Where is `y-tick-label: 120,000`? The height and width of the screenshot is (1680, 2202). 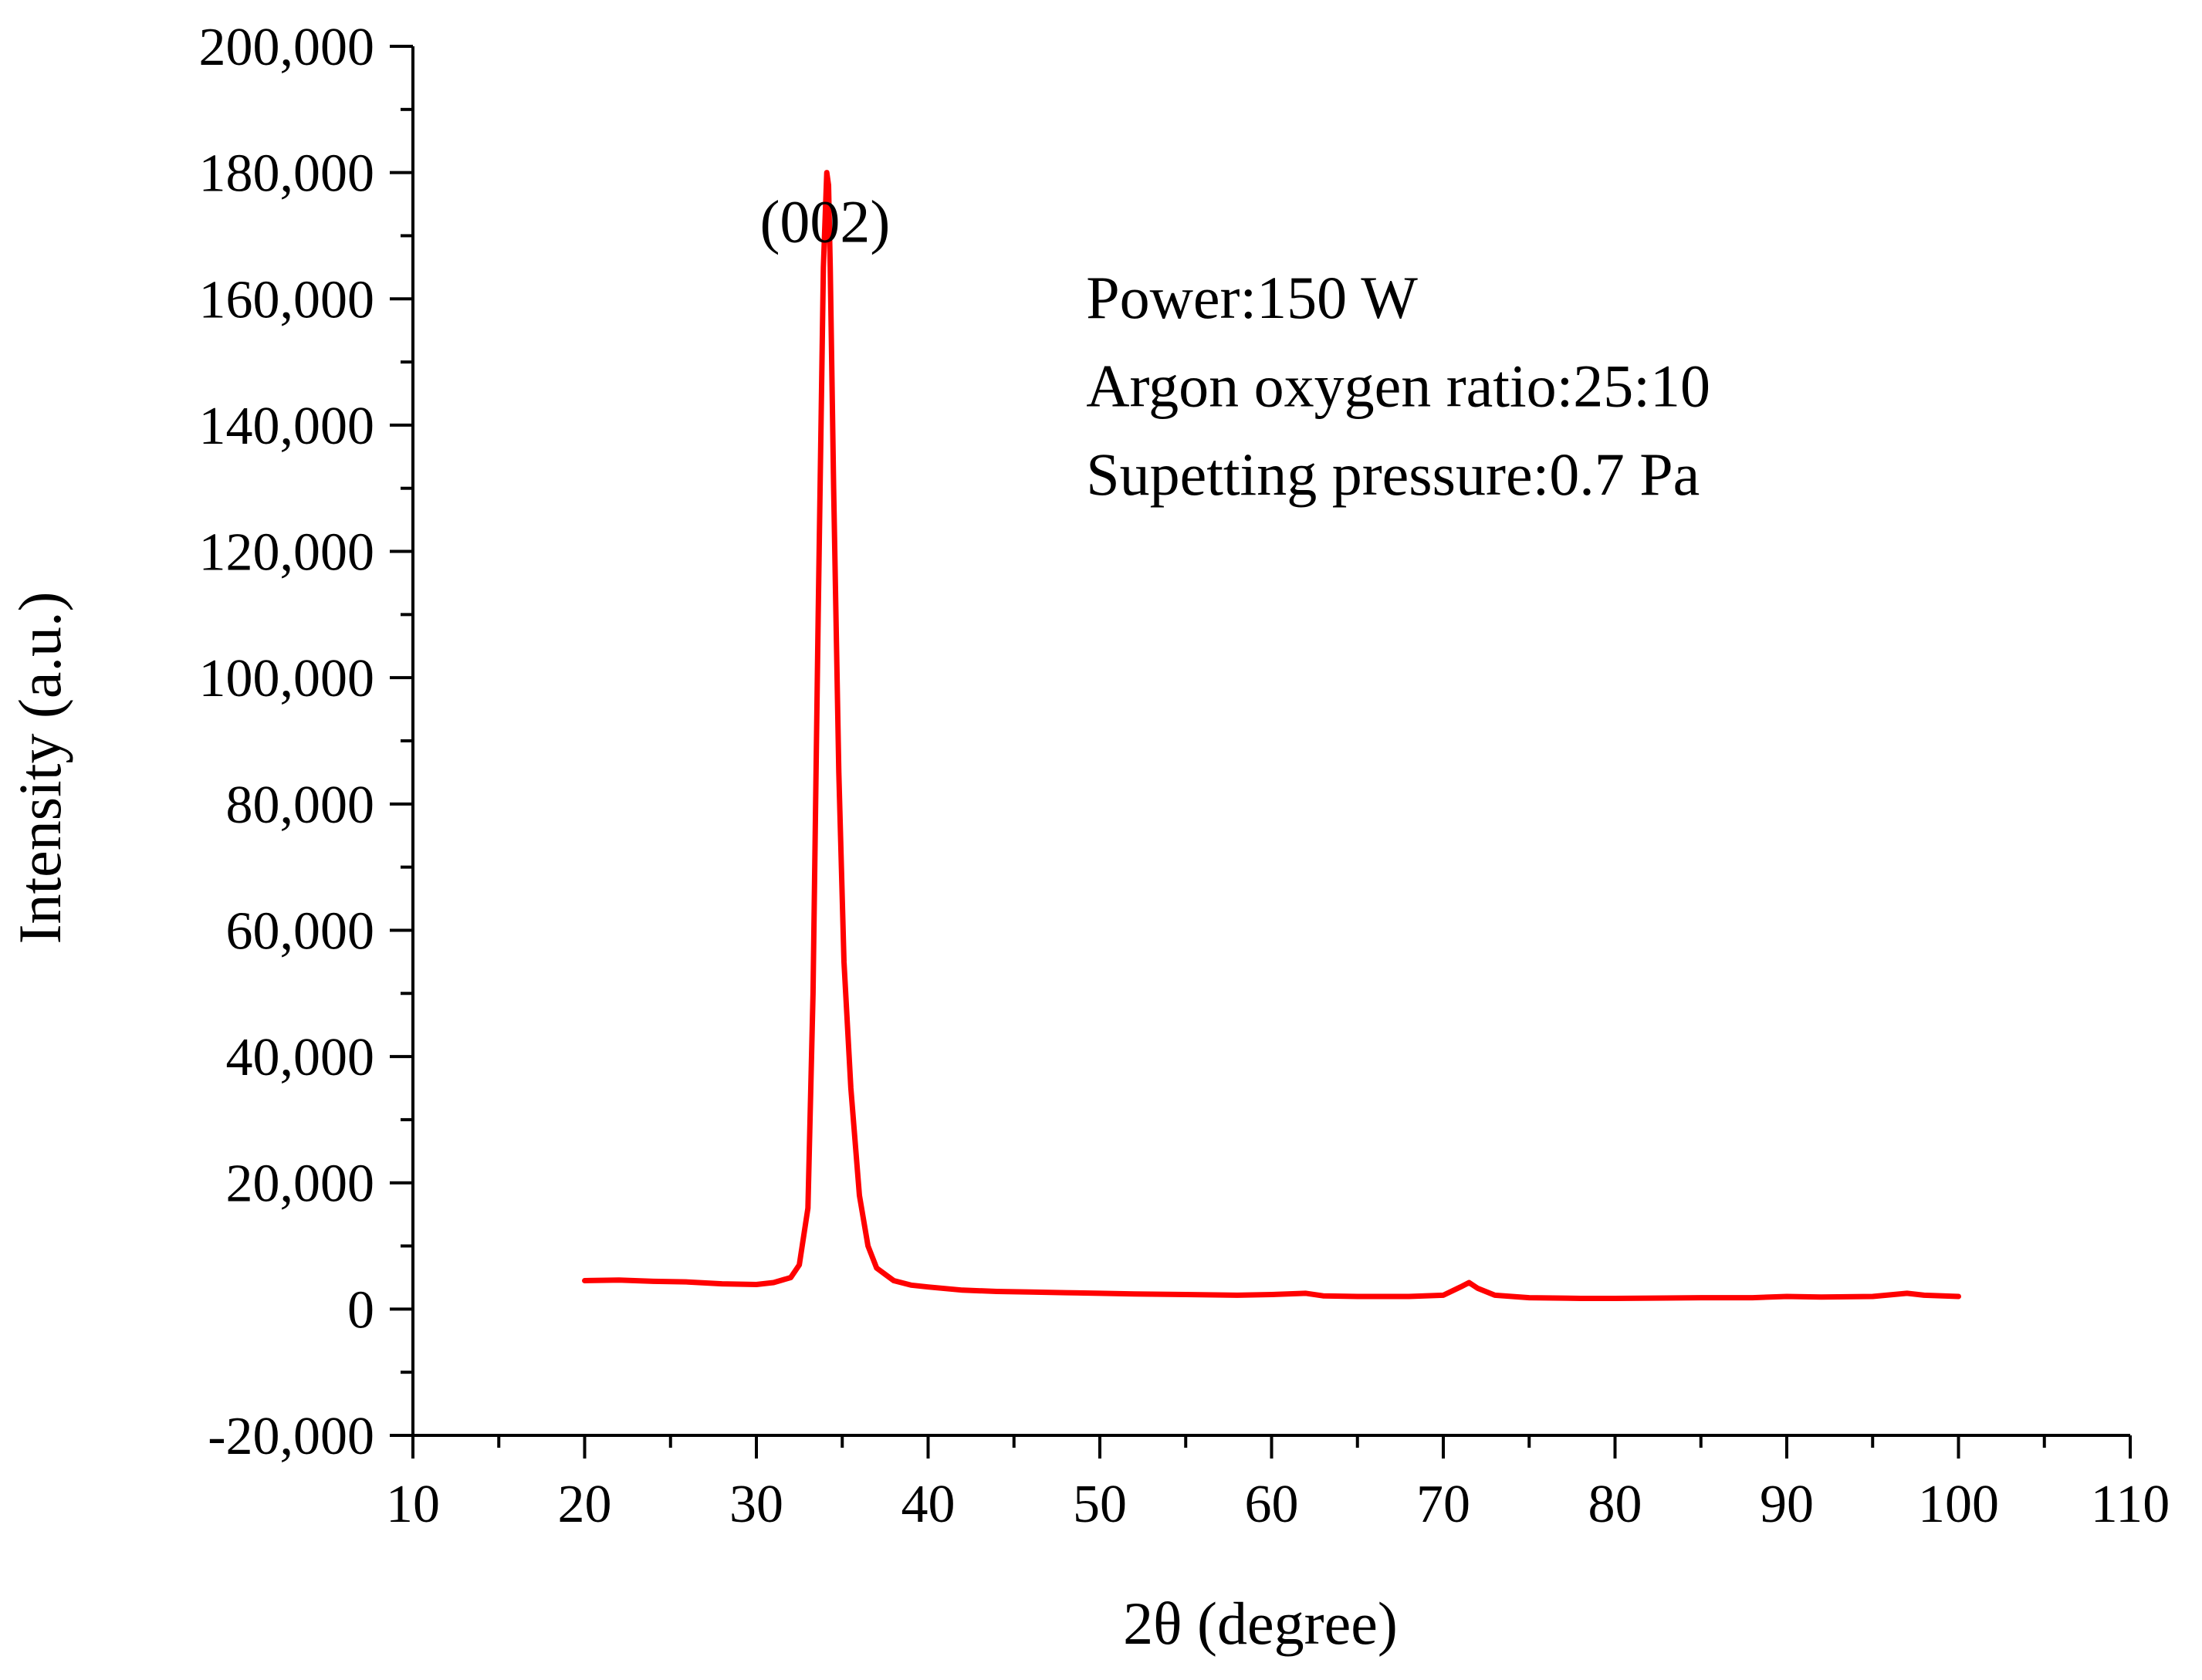 y-tick-label: 120,000 is located at coordinates (287, 553).